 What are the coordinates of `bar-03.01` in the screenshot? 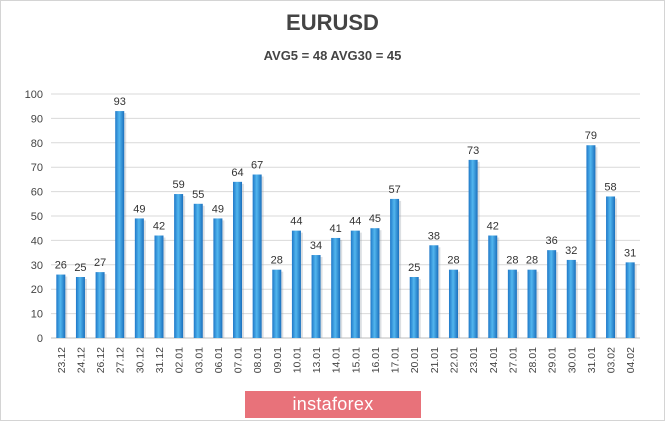 It's located at (198, 270).